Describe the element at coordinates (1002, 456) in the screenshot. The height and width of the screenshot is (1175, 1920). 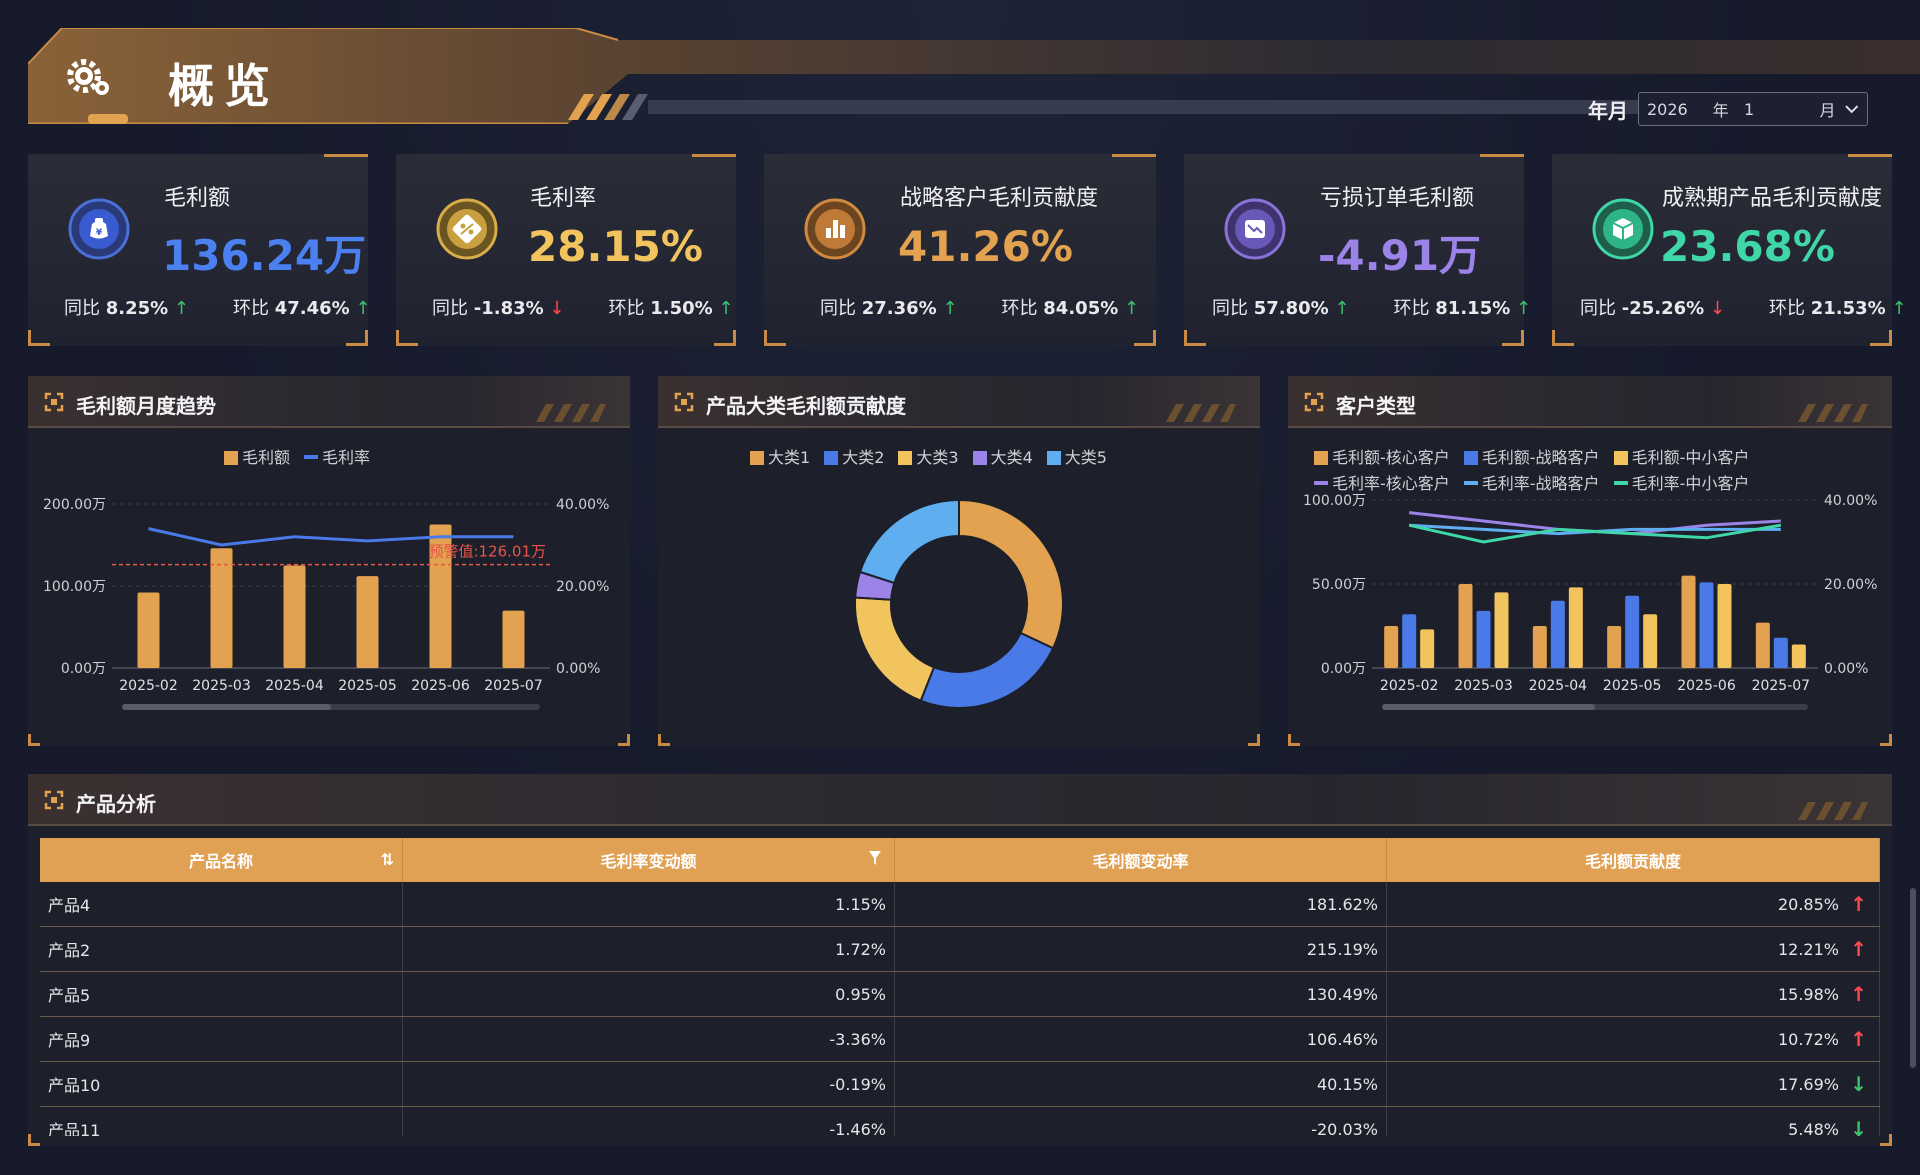
I see `legend-item: 大类4` at that location.